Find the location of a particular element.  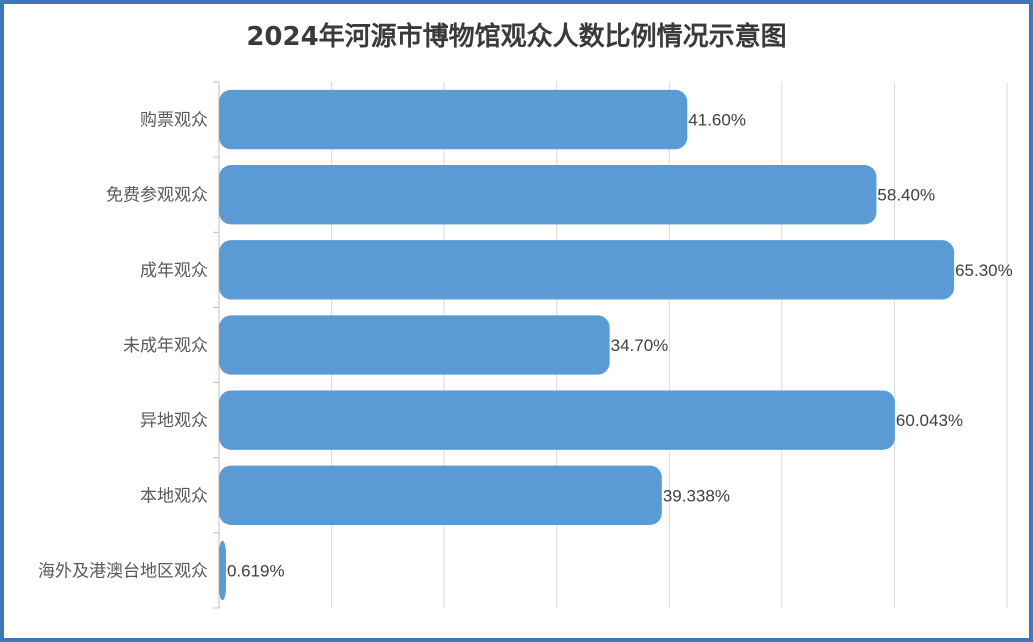

data-label: 60.043% is located at coordinates (929, 420).